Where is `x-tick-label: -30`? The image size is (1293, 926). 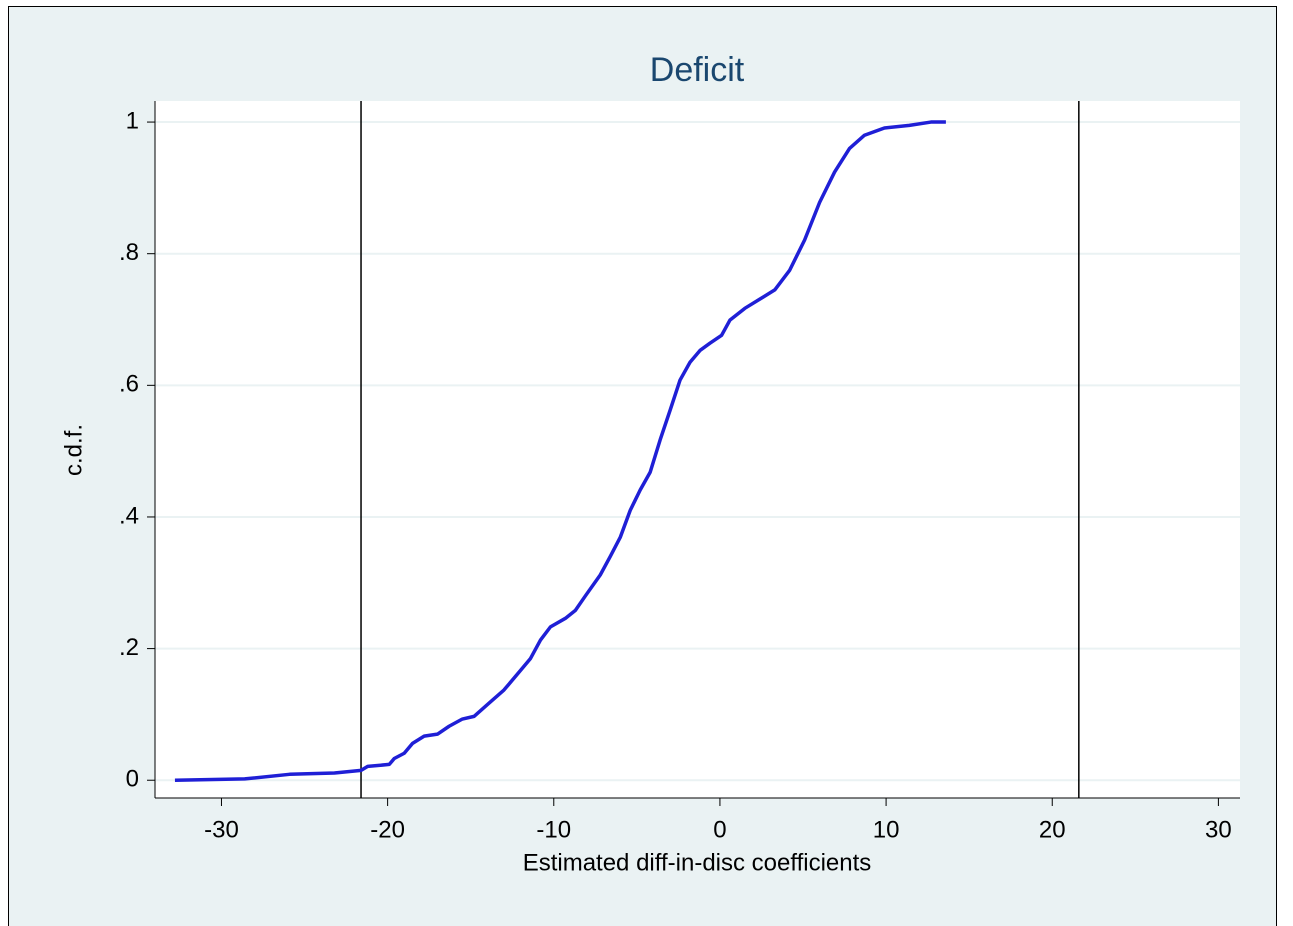
x-tick-label: -30 is located at coordinates (221, 829).